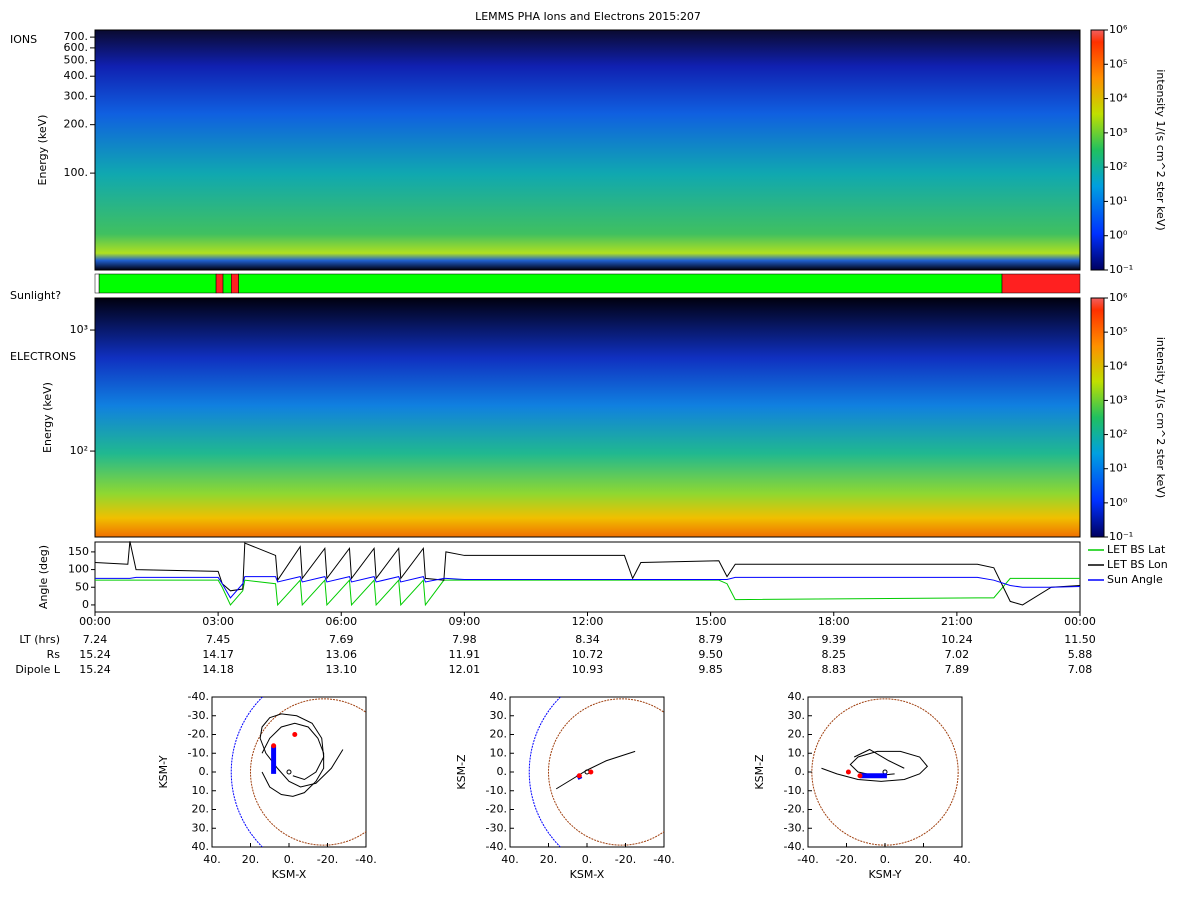 This screenshot has width=1200, height=900. What do you see at coordinates (465, 654) in the screenshot?
I see `ephemeris-value: 11.91` at bounding box center [465, 654].